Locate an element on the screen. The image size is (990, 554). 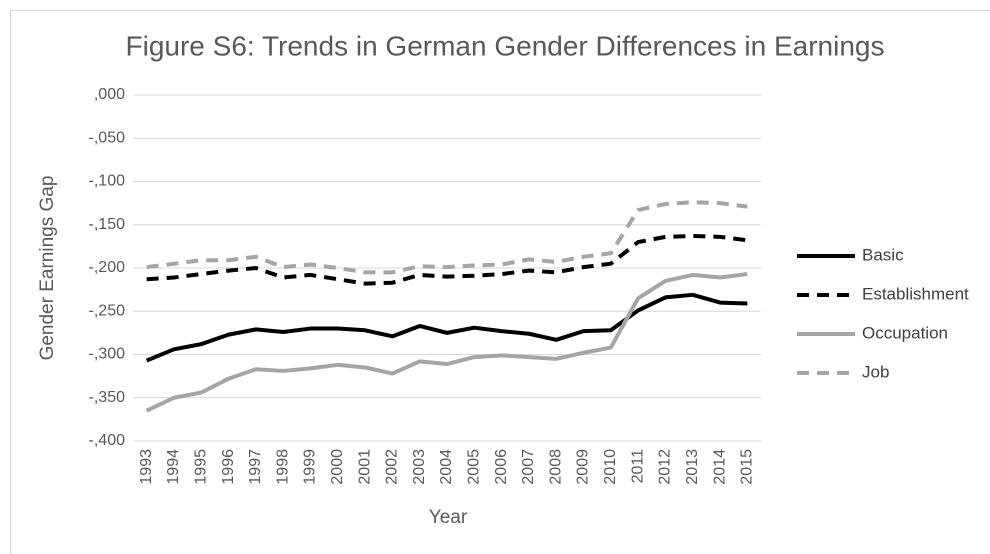
x-tick-label: 2007 is located at coordinates (528, 467).